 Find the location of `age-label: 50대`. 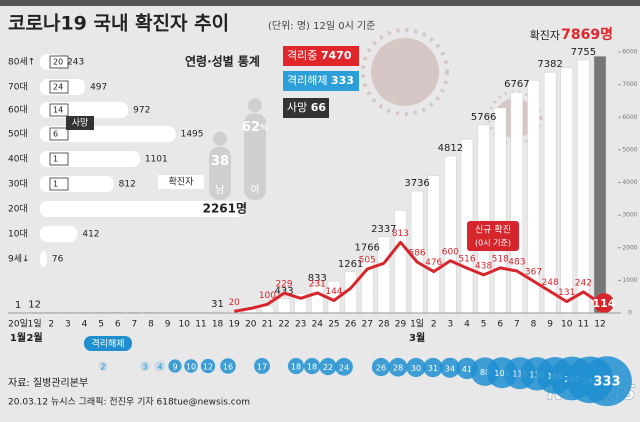

age-label: 50대 is located at coordinates (18, 134).